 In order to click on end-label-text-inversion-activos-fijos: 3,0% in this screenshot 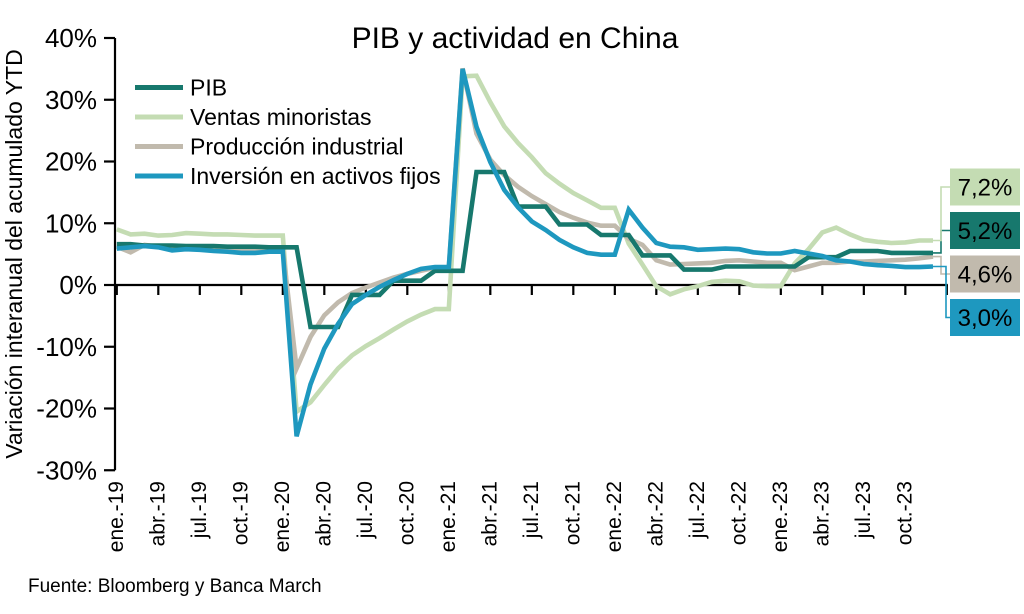, I will do `click(985, 318)`.